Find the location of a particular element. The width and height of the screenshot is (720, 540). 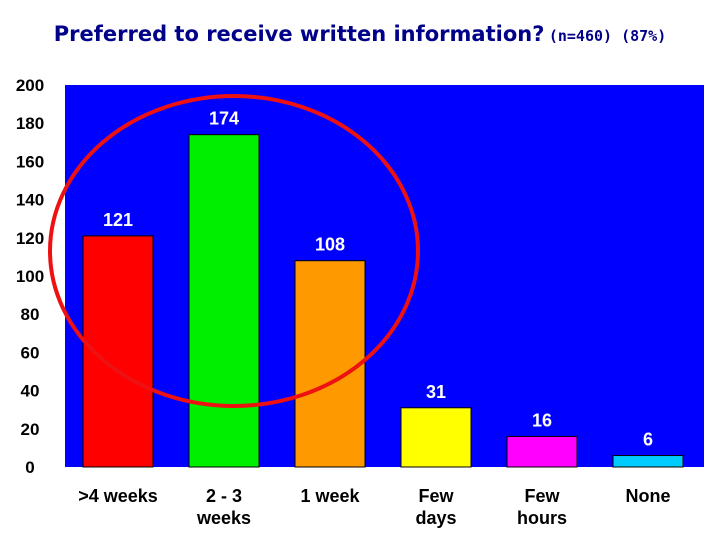

data-label: 108 is located at coordinates (330, 245).